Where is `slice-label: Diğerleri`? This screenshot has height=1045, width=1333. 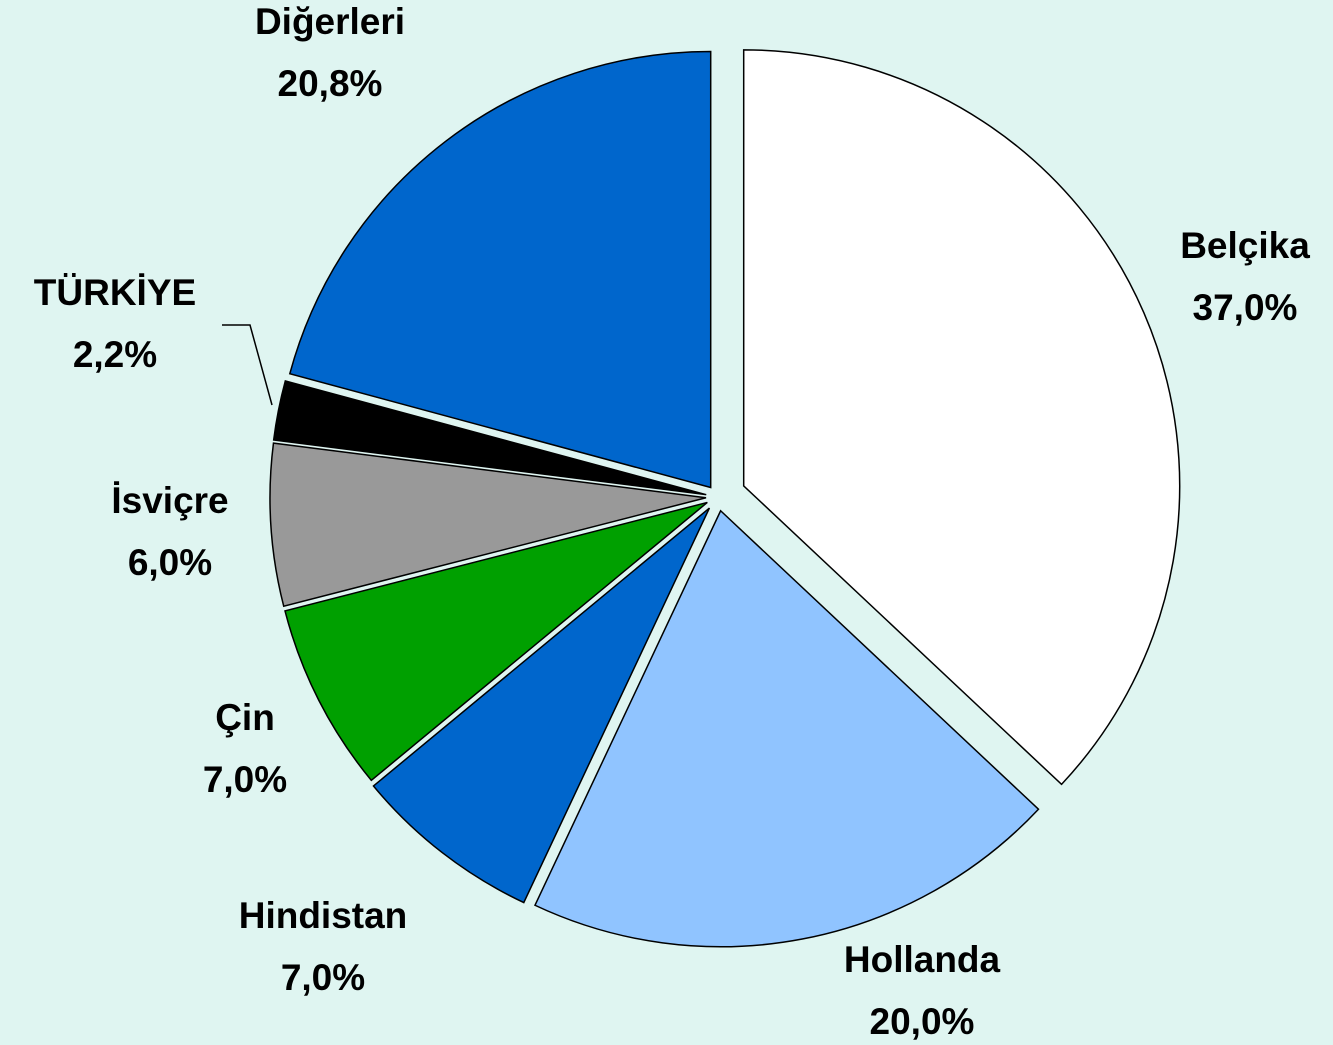
slice-label: Diğerleri is located at coordinates (330, 21).